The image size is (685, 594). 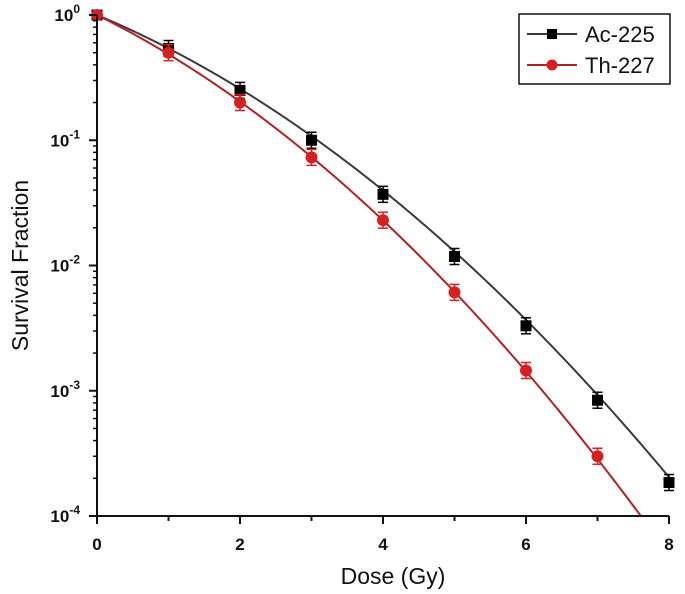 What do you see at coordinates (552, 34) in the screenshot?
I see `legend-square-marker` at bounding box center [552, 34].